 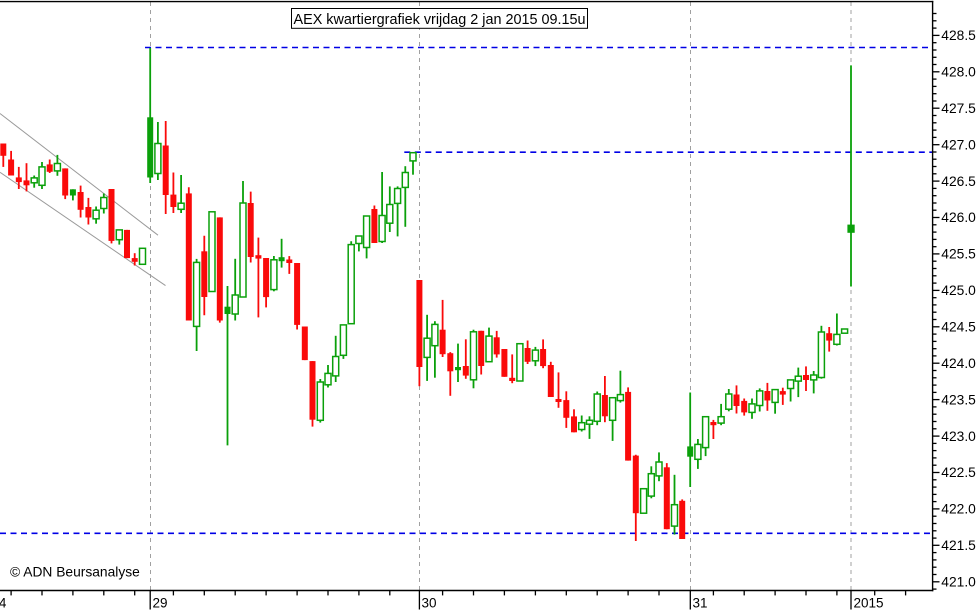 What do you see at coordinates (958, 545) in the screenshot?
I see `svg-text: 421.5` at bounding box center [958, 545].